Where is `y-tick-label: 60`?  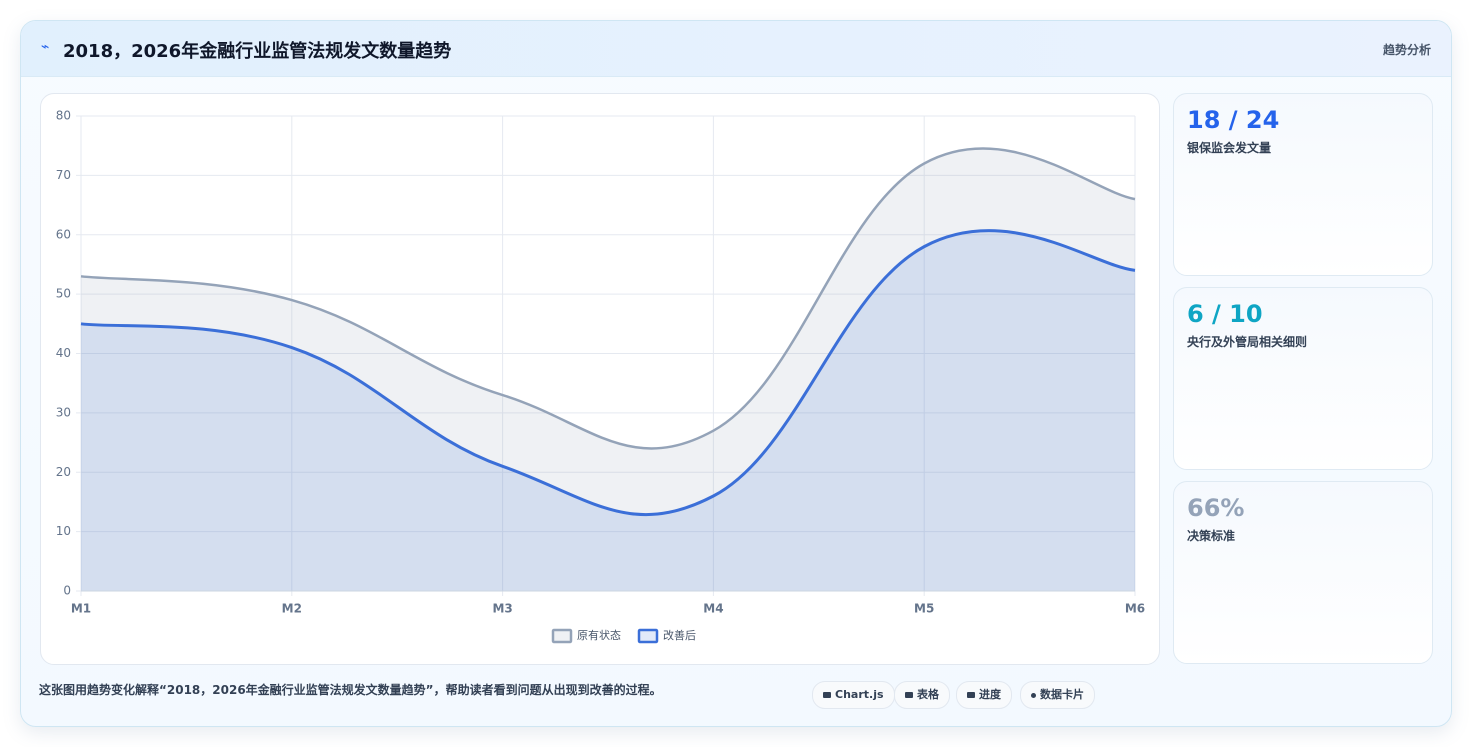
y-tick-label: 60 is located at coordinates (63, 234).